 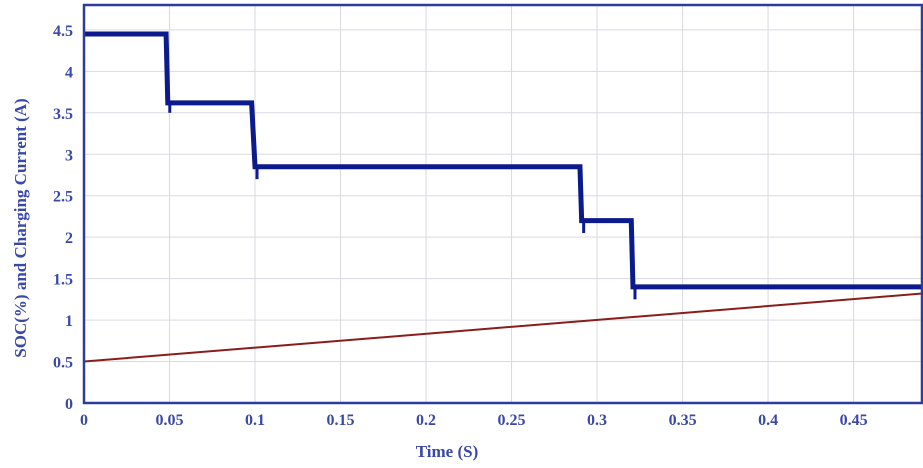 I want to click on series-soc-line, so click(x=503, y=327).